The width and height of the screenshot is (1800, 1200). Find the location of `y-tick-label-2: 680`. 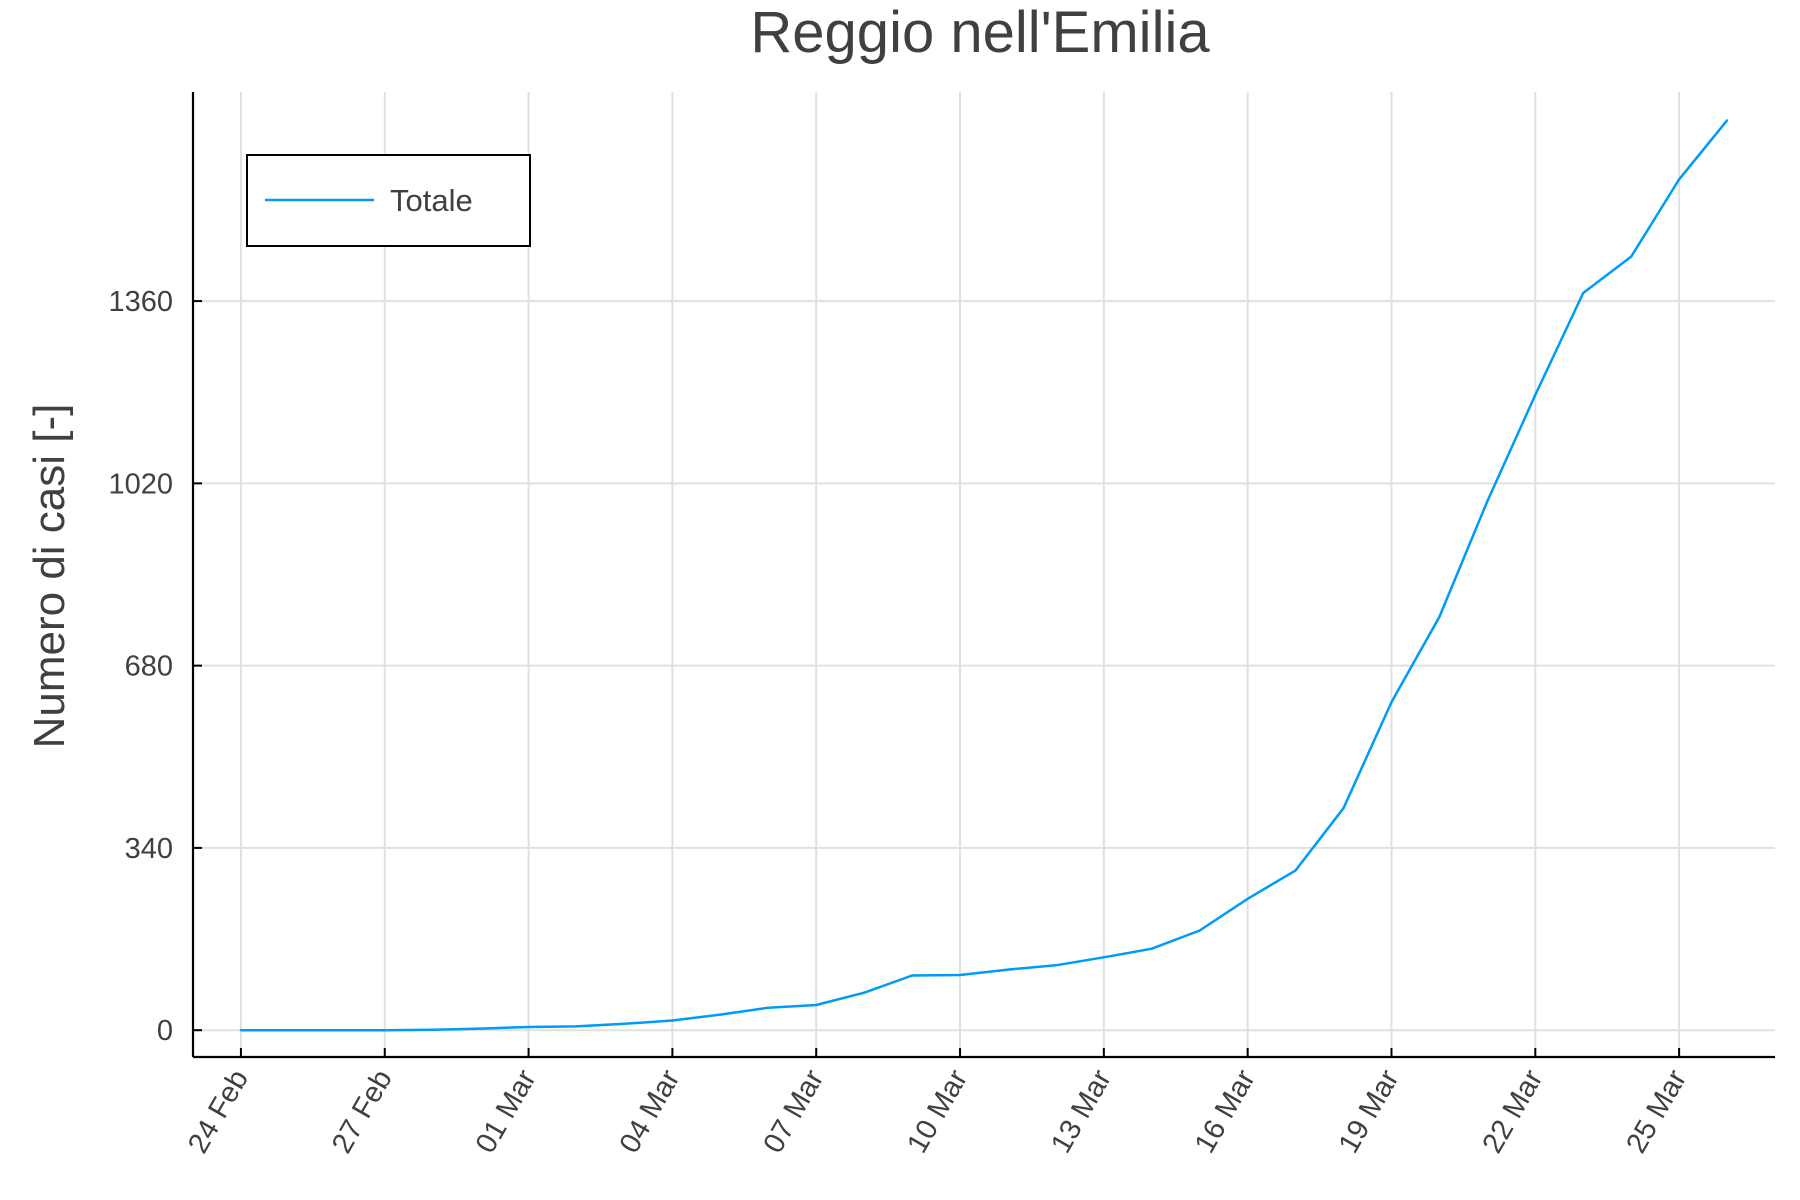

y-tick-label-2: 680 is located at coordinates (149, 667).